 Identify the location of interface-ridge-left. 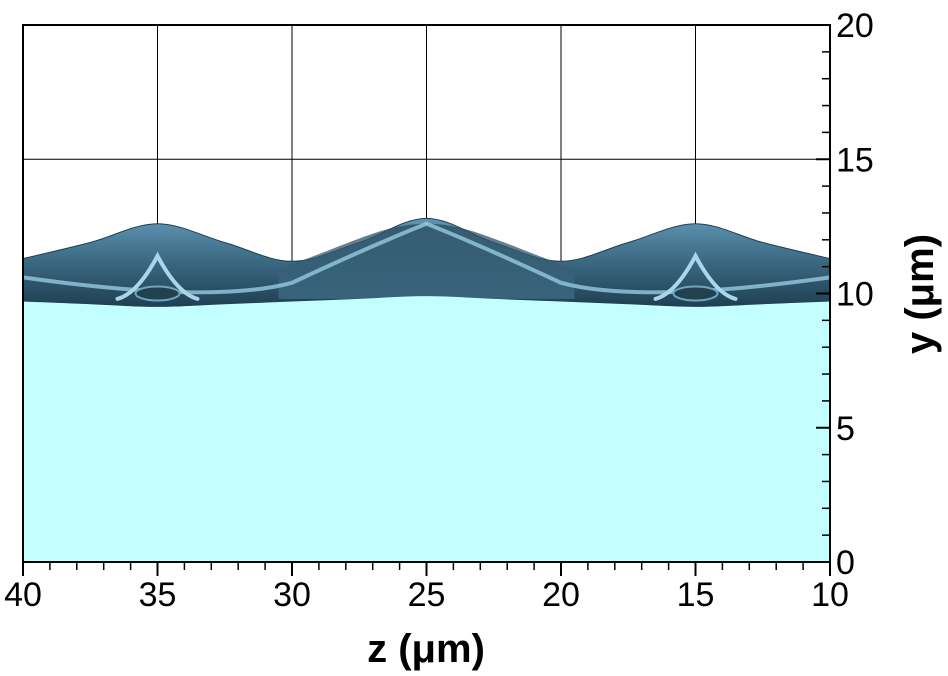
(226, 258).